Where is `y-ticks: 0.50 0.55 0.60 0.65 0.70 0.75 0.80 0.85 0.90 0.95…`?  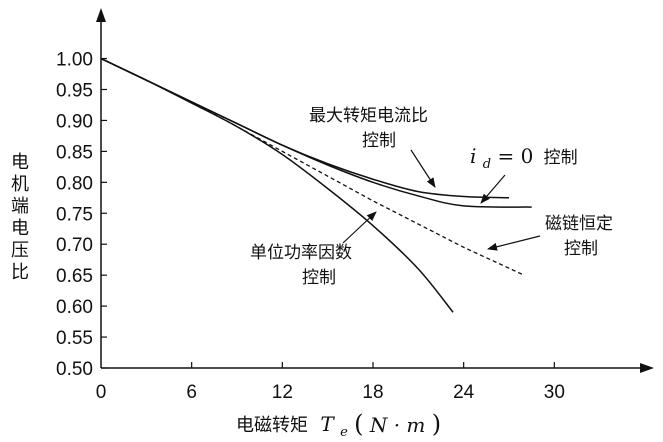 y-ticks: 0.50 0.55 0.60 0.65 0.70 0.75 0.80 0.85 0.90 0.95… is located at coordinates (81, 215).